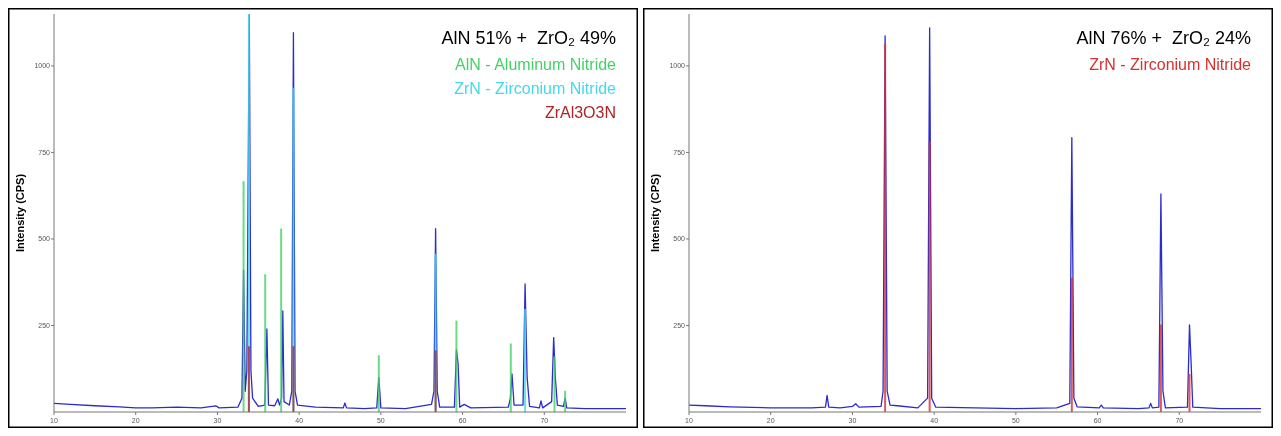  I want to click on text: AlN 76% + ZrO₂ 24%, so click(1163, 38).